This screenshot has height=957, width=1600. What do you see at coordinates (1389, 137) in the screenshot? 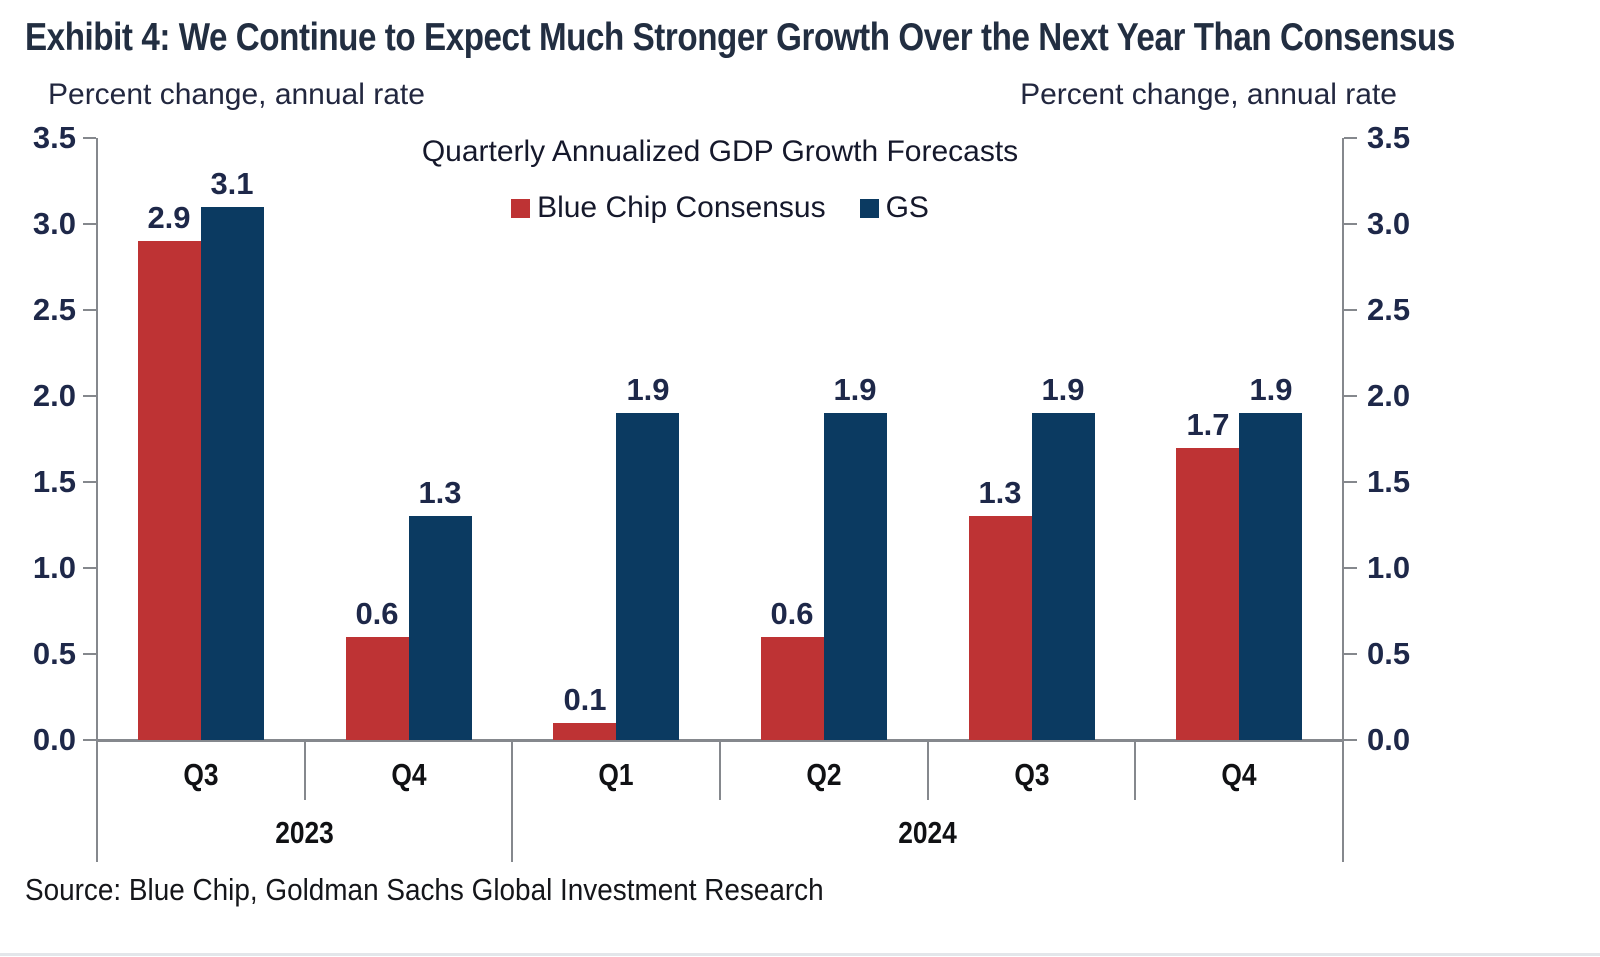
I see `y-axis-label-right: 3.5` at bounding box center [1389, 137].